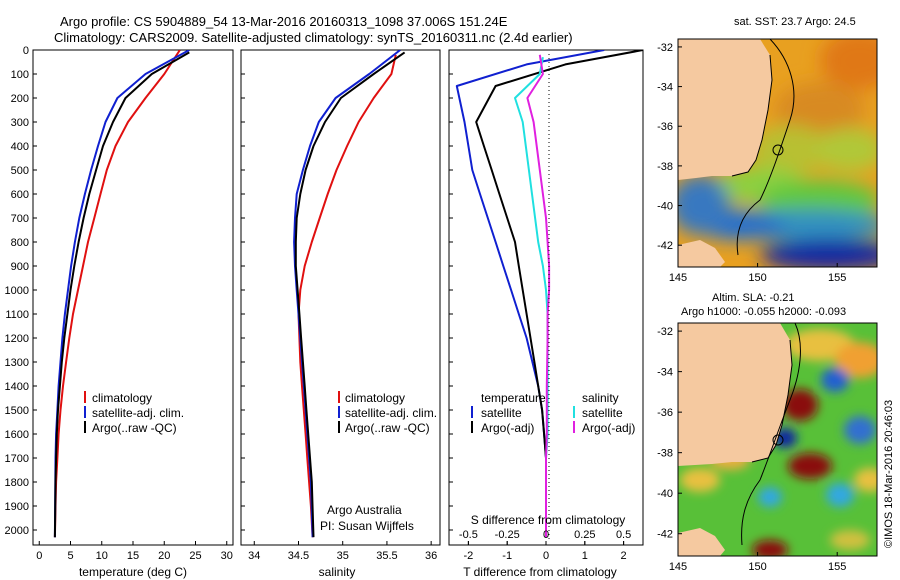 The image size is (900, 580). I want to click on legend-label-t-satellite: satellite, so click(501, 413).